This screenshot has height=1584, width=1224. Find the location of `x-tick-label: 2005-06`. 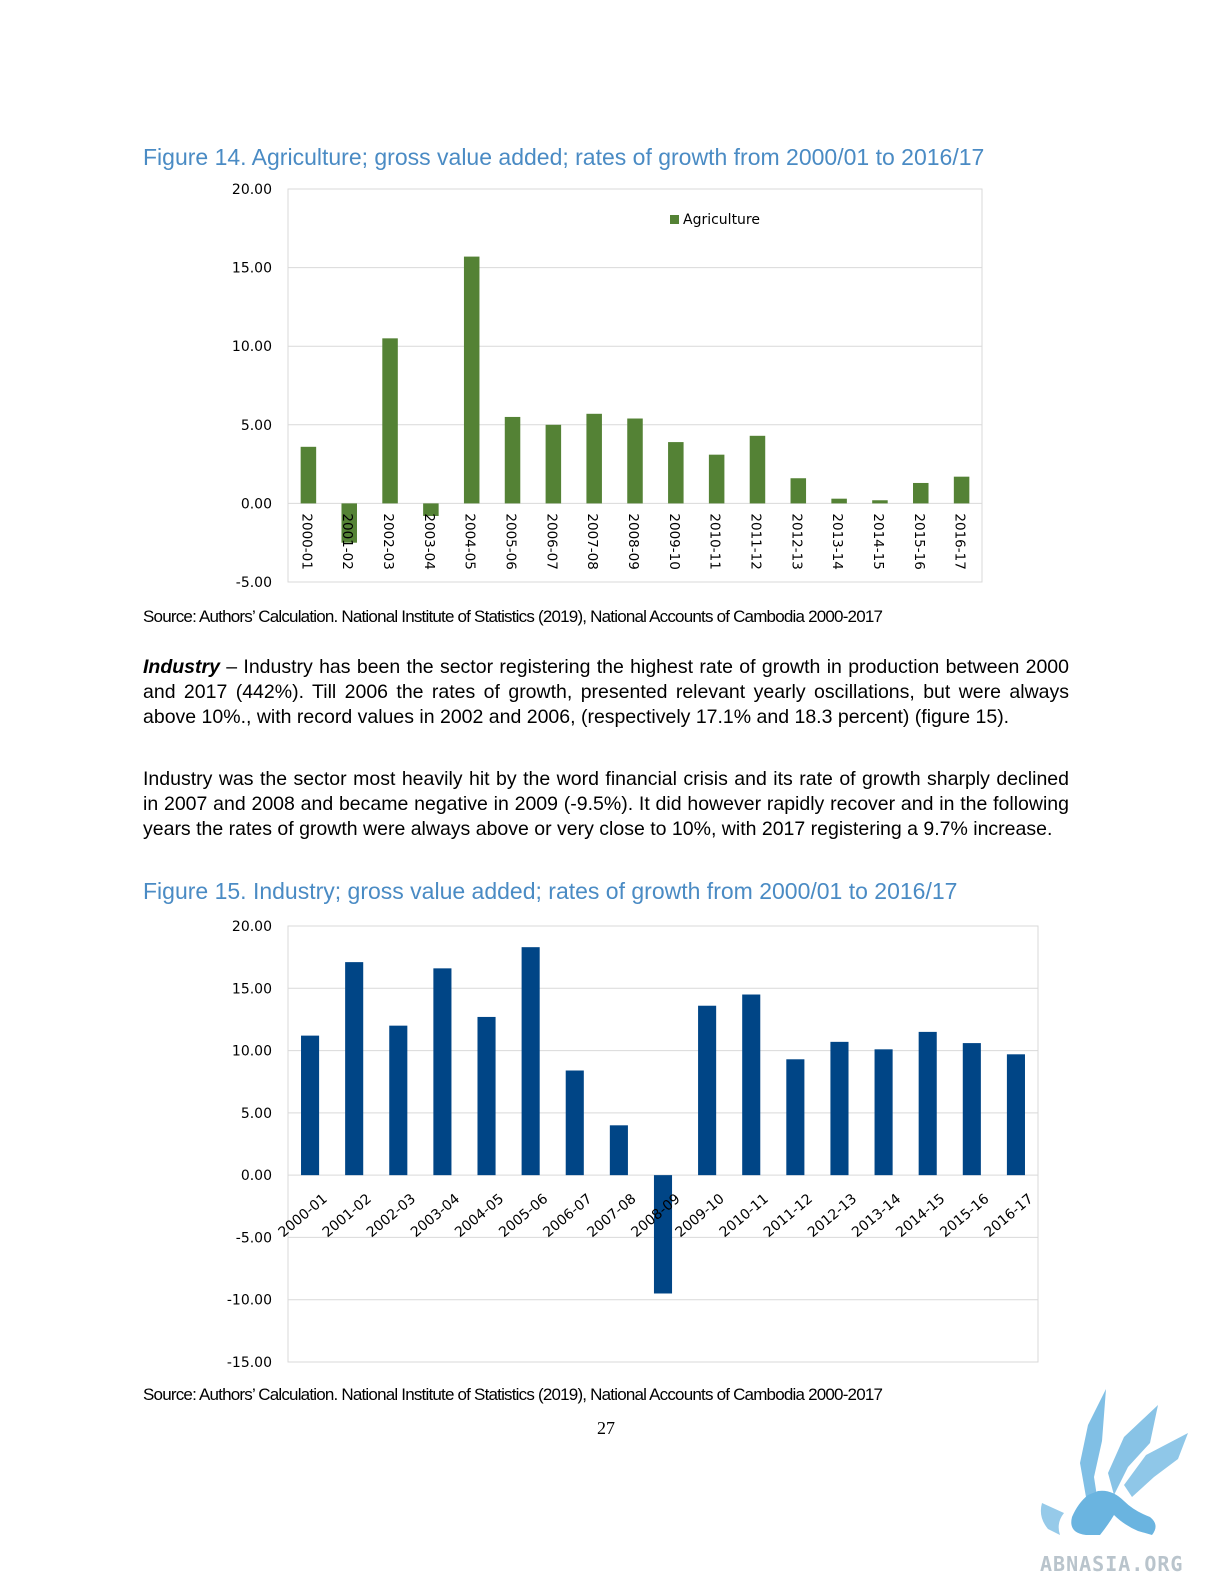

x-tick-label: 2005-06 is located at coordinates (511, 541).